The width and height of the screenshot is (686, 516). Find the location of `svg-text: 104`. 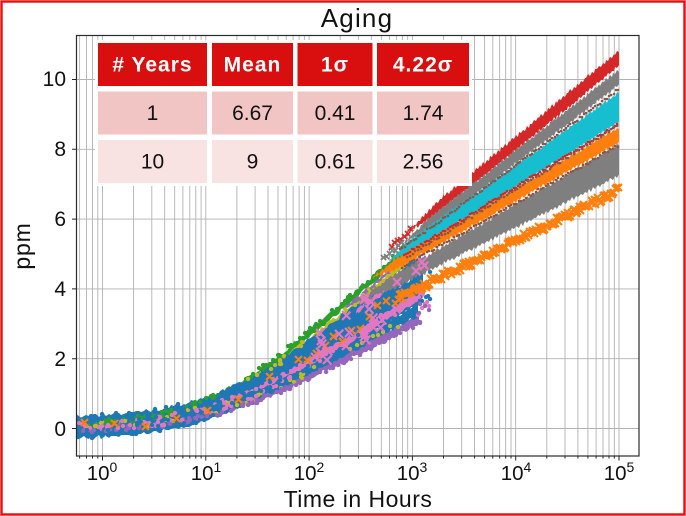

svg-text: 104 is located at coordinates (516, 472).